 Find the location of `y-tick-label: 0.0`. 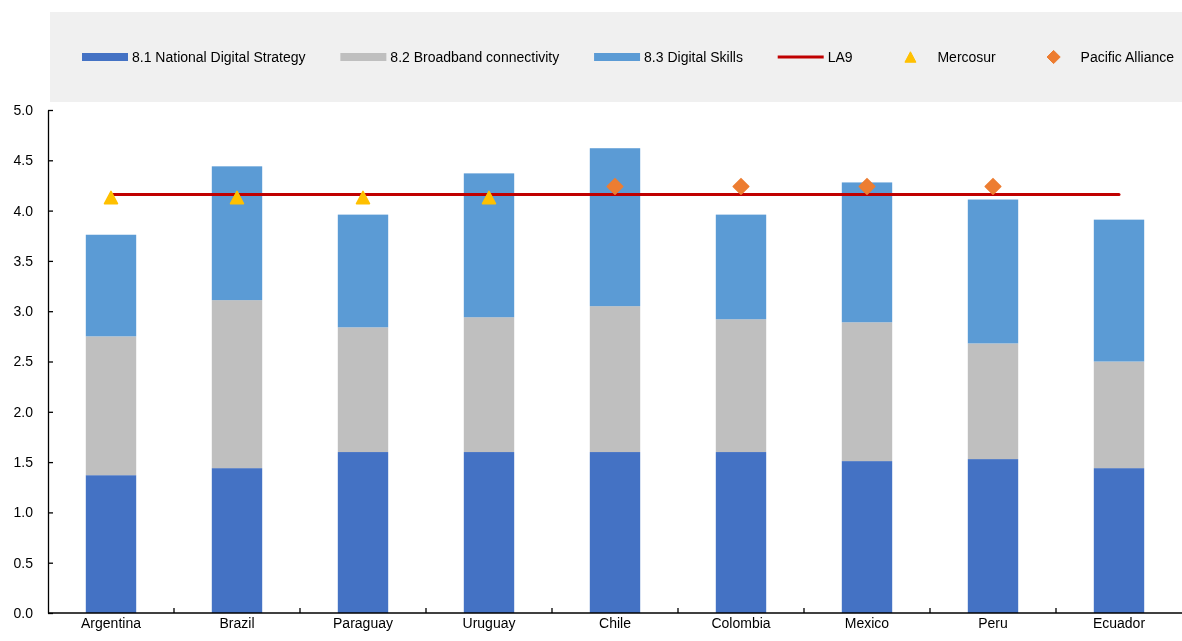

y-tick-label: 0.0 is located at coordinates (23, 612).